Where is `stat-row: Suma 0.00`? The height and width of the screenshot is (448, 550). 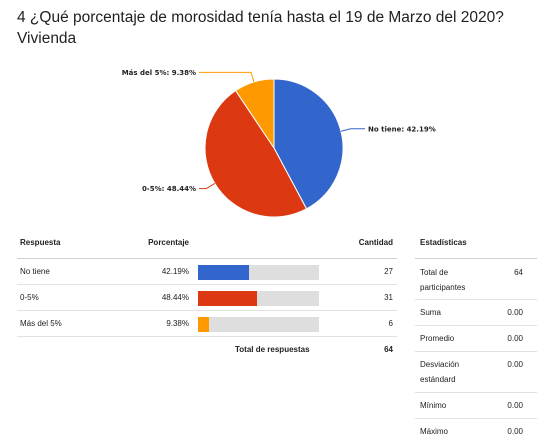
stat-row: Suma 0.00 is located at coordinates (476, 313).